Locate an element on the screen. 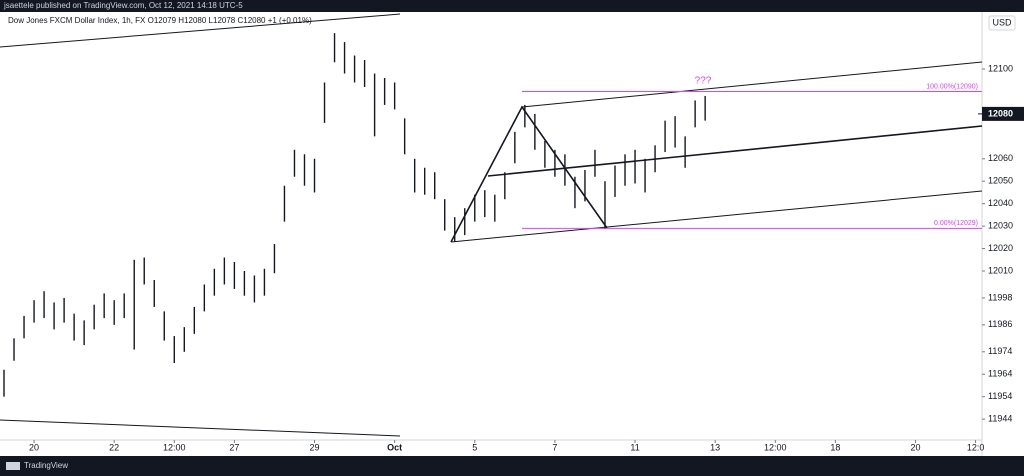 This screenshot has width=1024, height=476. x-tick-label: 27 is located at coordinates (234, 447).